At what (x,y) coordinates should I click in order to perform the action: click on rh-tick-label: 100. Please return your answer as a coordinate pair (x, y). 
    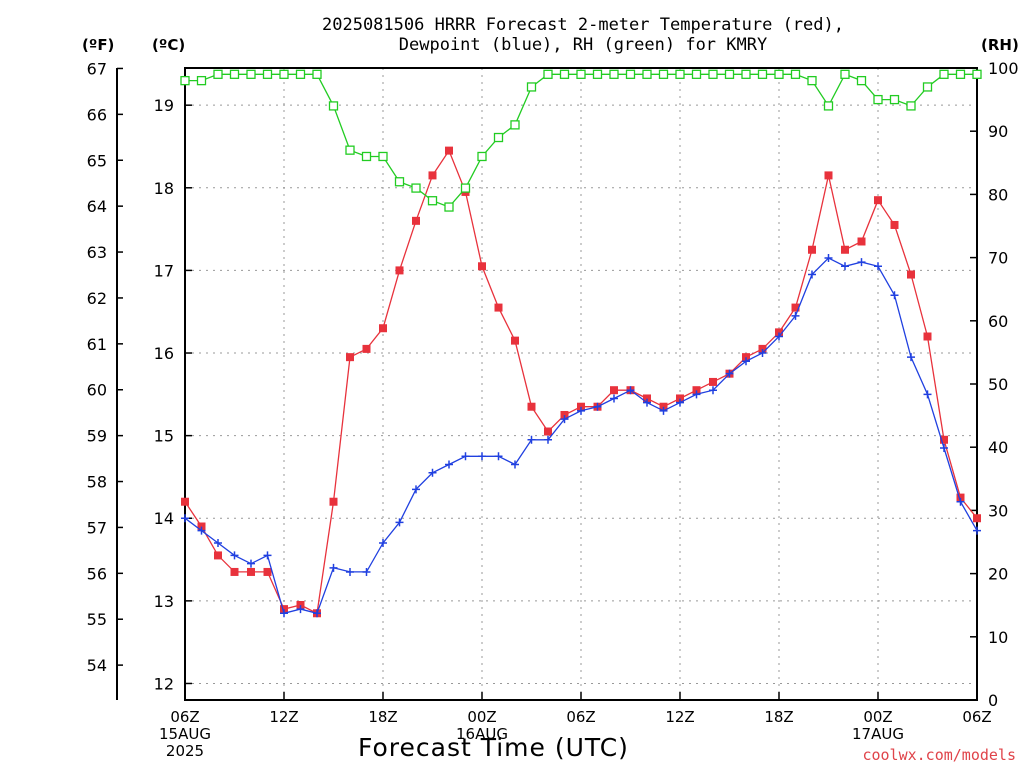
    Looking at the image, I should click on (1003, 68).